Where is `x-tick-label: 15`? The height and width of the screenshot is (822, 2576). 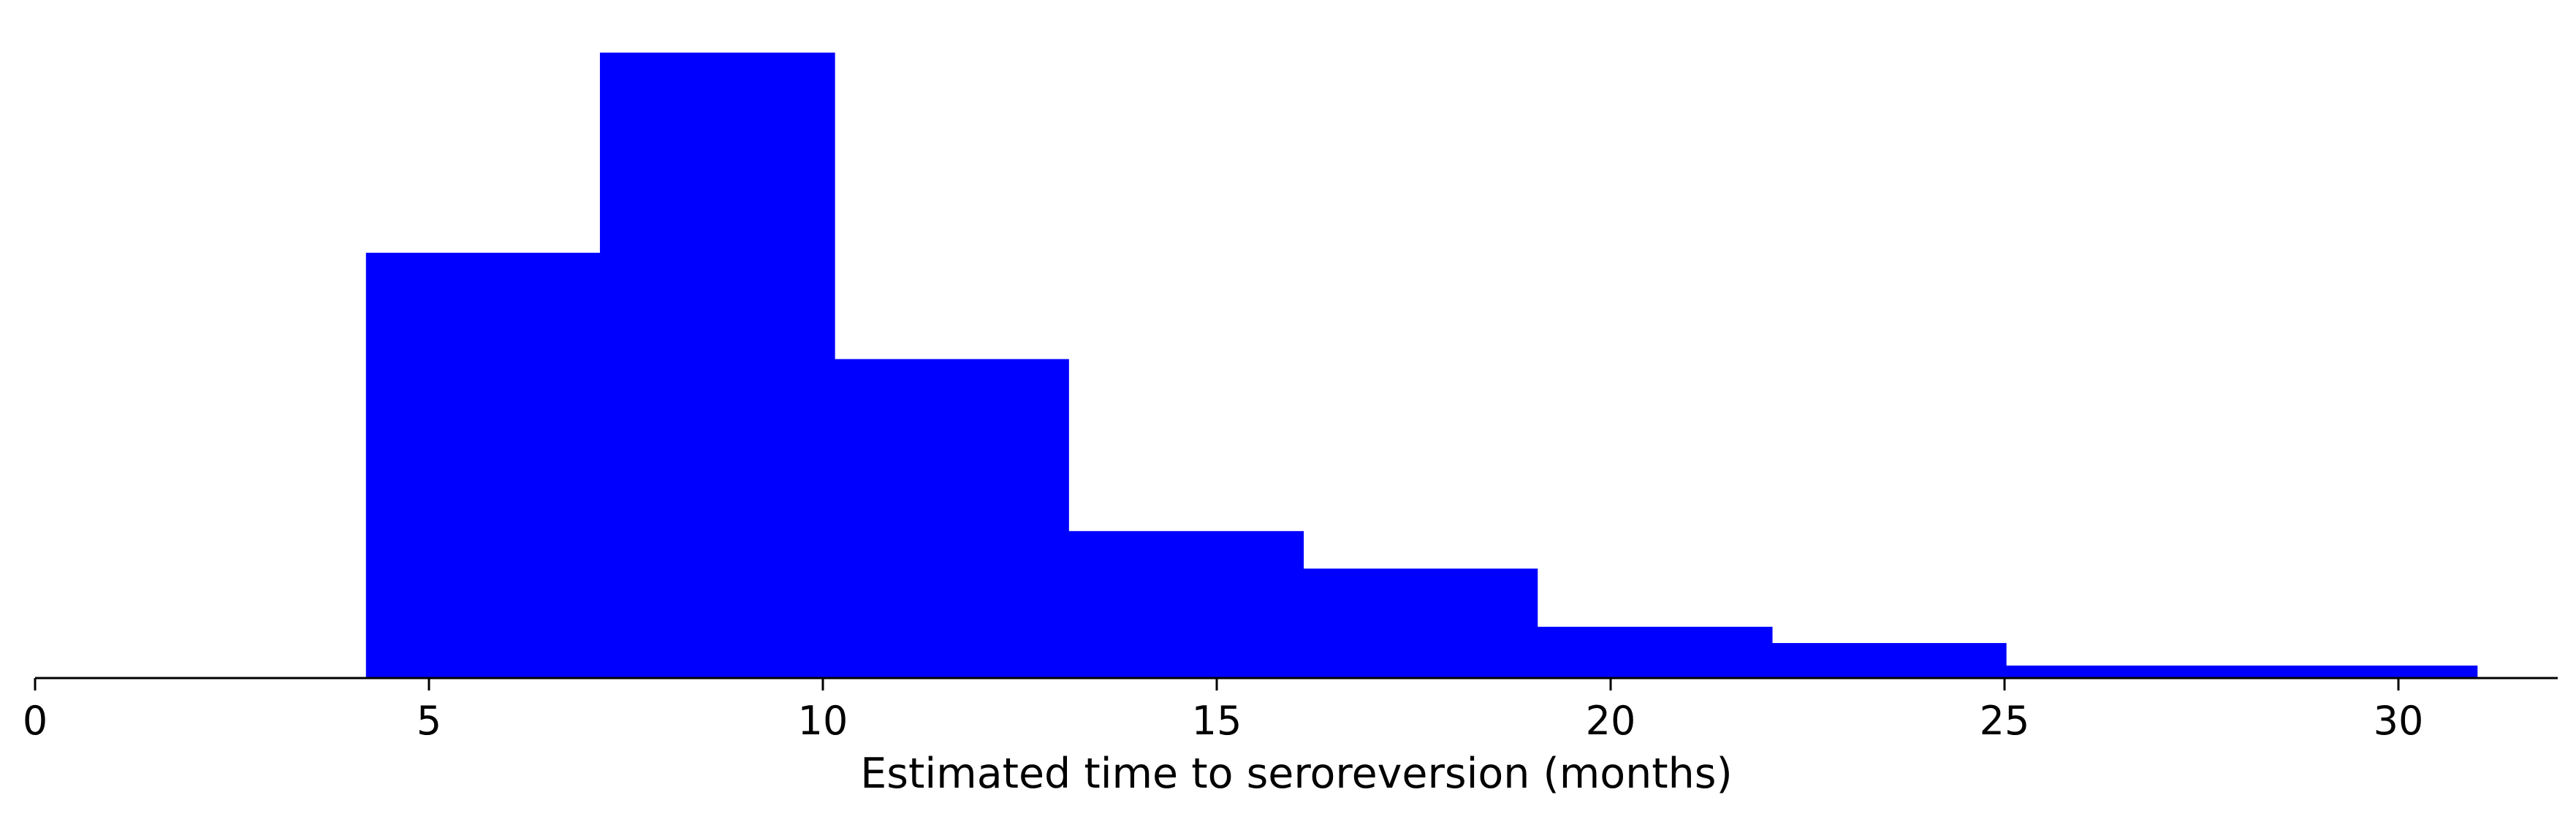
x-tick-label: 15 is located at coordinates (1217, 721).